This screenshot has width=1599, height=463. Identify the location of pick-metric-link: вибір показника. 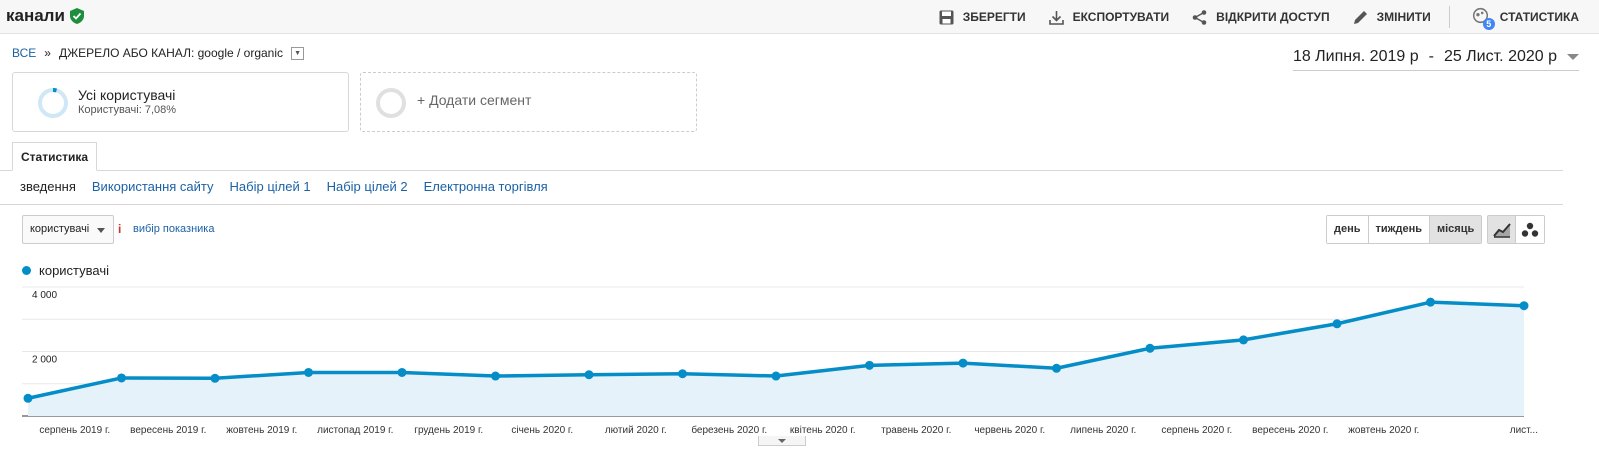
(174, 229).